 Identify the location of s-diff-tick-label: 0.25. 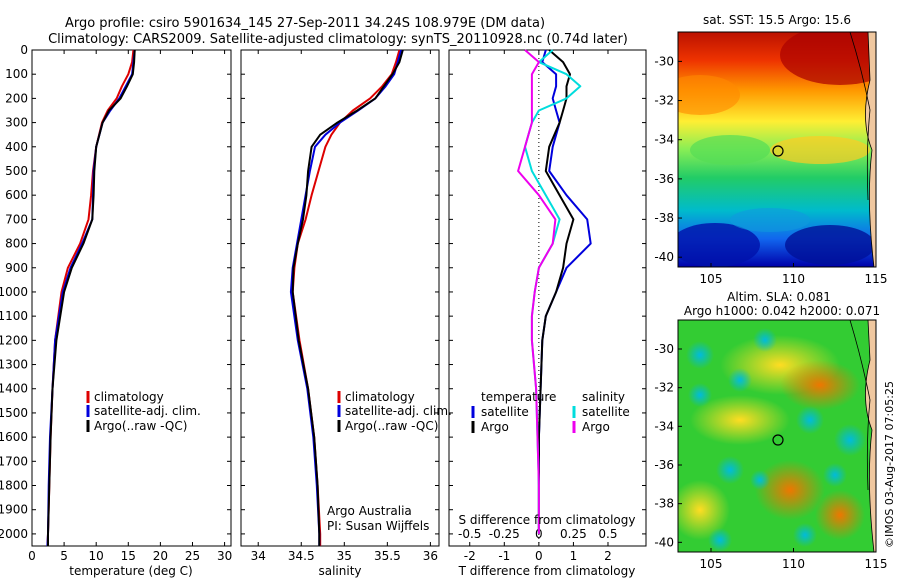
(573, 534).